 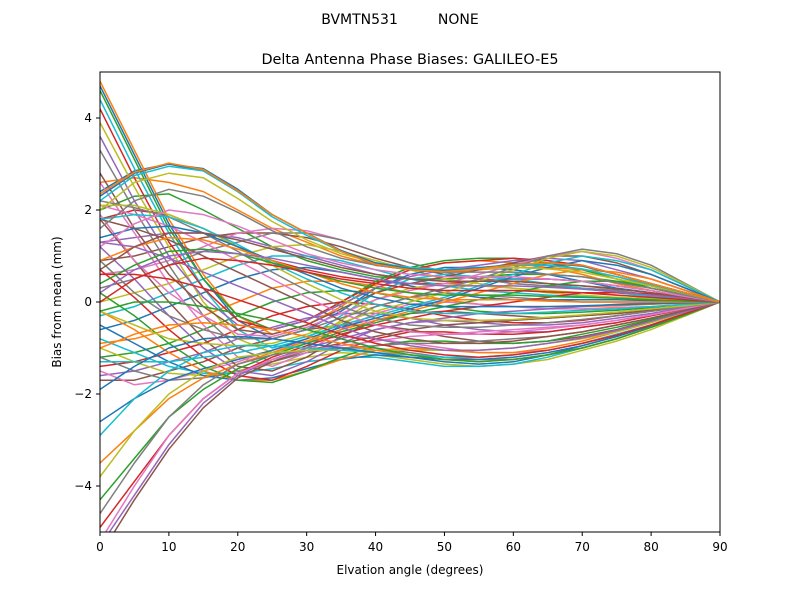 What do you see at coordinates (458, 20) in the screenshot?
I see `suptitle-right: NONE` at bounding box center [458, 20].